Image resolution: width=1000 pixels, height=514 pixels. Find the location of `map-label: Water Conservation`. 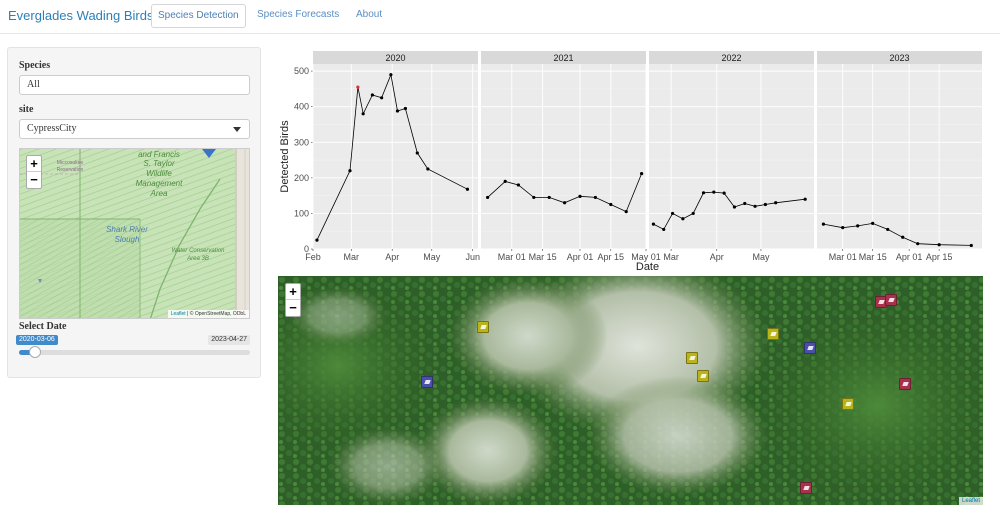

map-label: Water Conservation is located at coordinates (199, 251).